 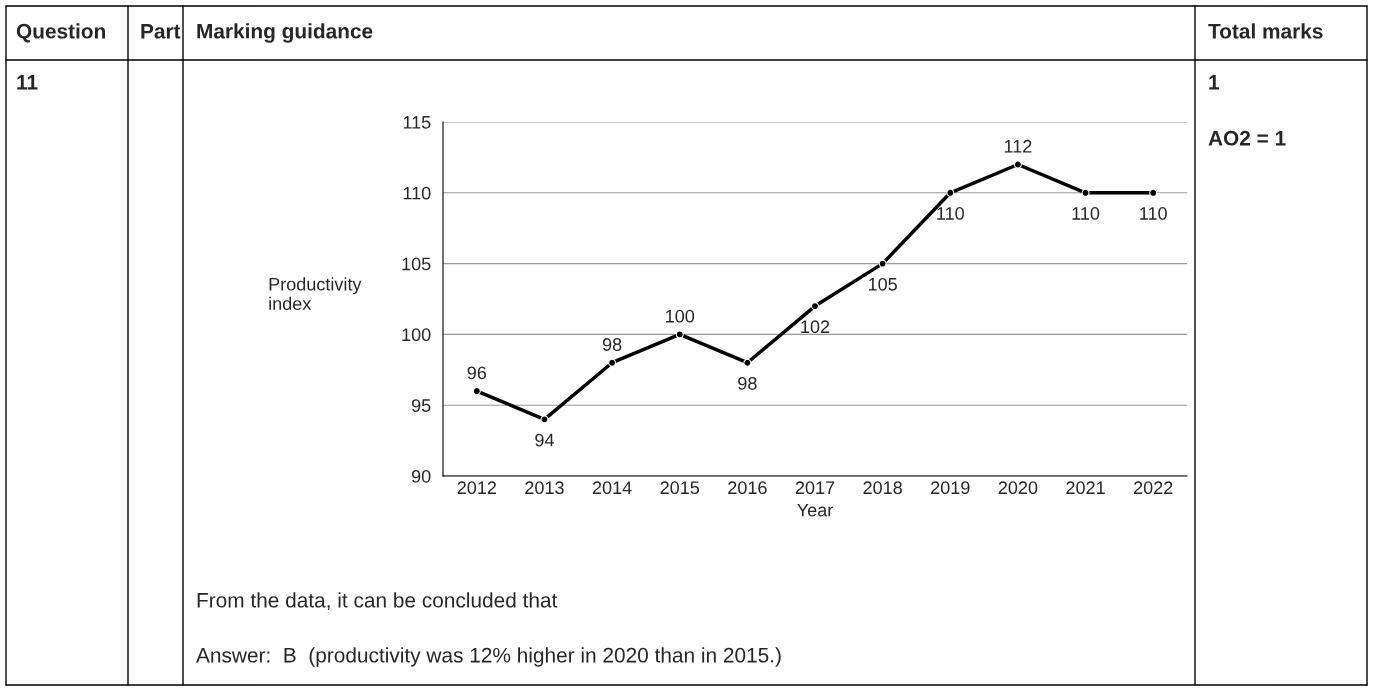 What do you see at coordinates (680, 316) in the screenshot?
I see `data-label: 100` at bounding box center [680, 316].